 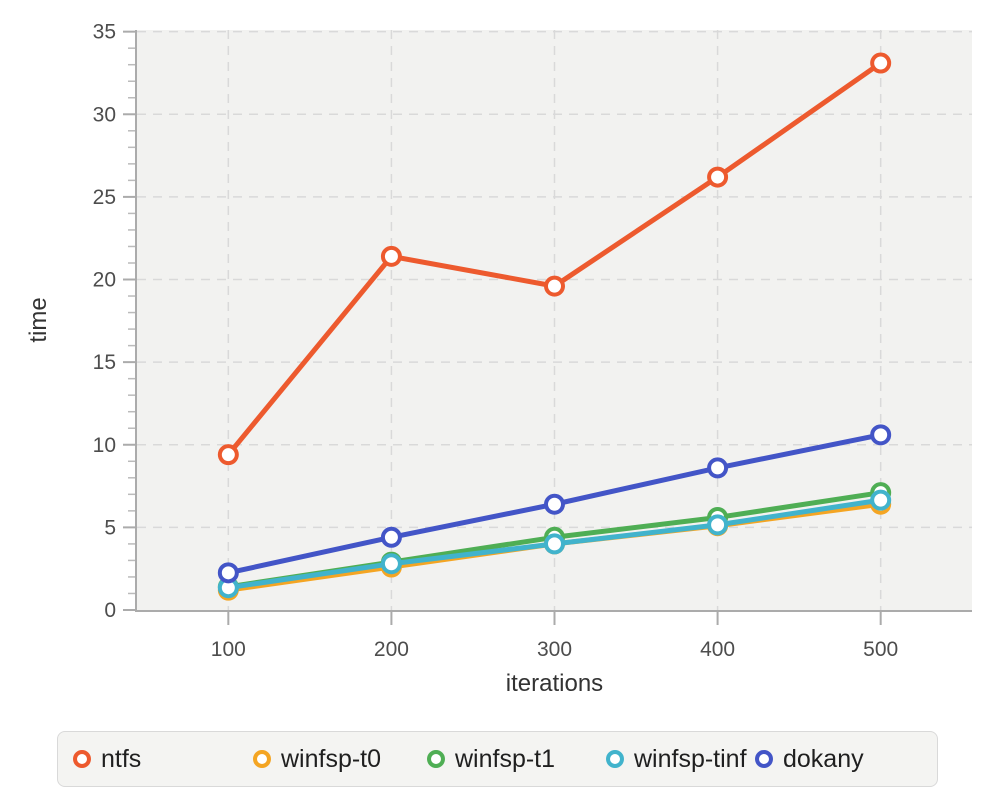 I want to click on legend-item-ntfs: ntfs, so click(x=107, y=759).